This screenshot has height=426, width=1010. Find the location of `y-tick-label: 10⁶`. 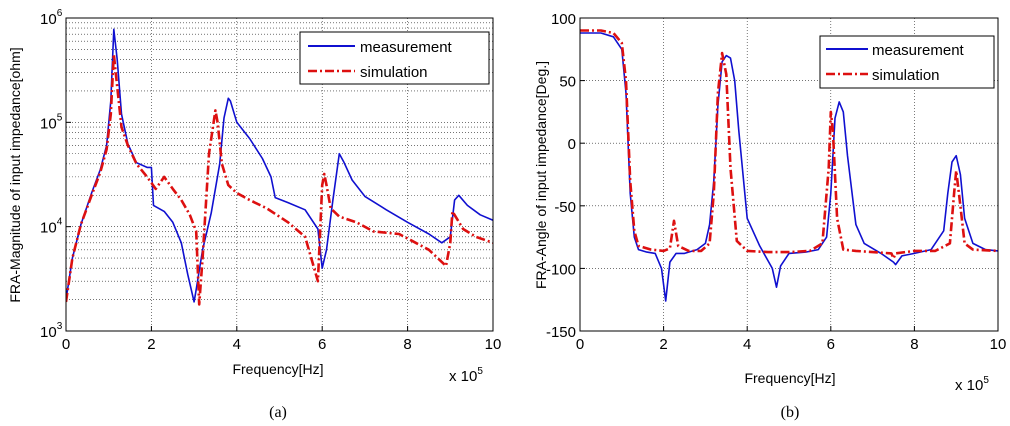

y-tick-label: 10⁶ is located at coordinates (51, 18).